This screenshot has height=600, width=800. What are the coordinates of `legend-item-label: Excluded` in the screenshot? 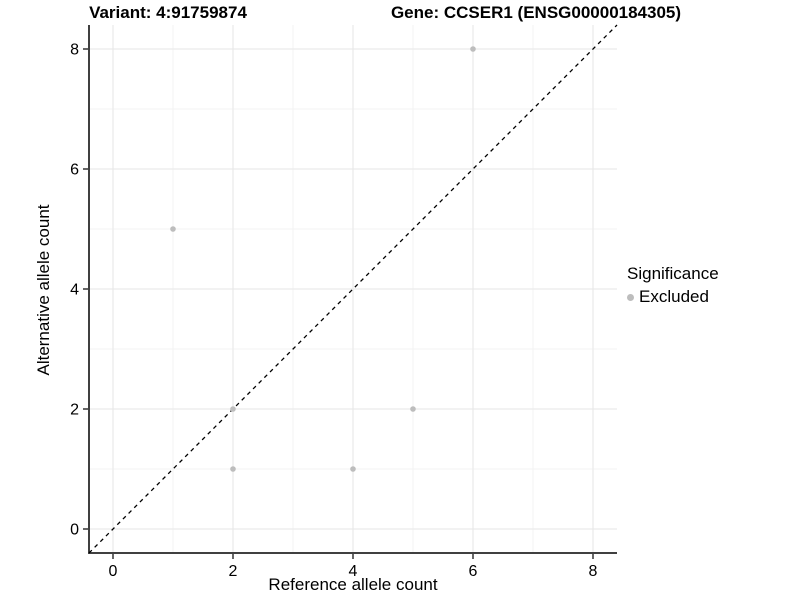 It's located at (674, 296).